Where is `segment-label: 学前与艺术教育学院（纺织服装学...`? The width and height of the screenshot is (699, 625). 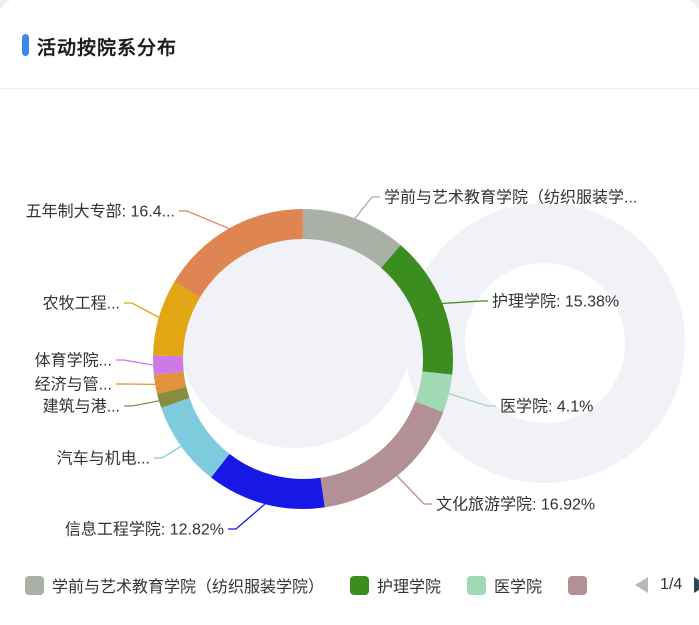
segment-label: 学前与艺术教育学院（纺织服装学... is located at coordinates (510, 198).